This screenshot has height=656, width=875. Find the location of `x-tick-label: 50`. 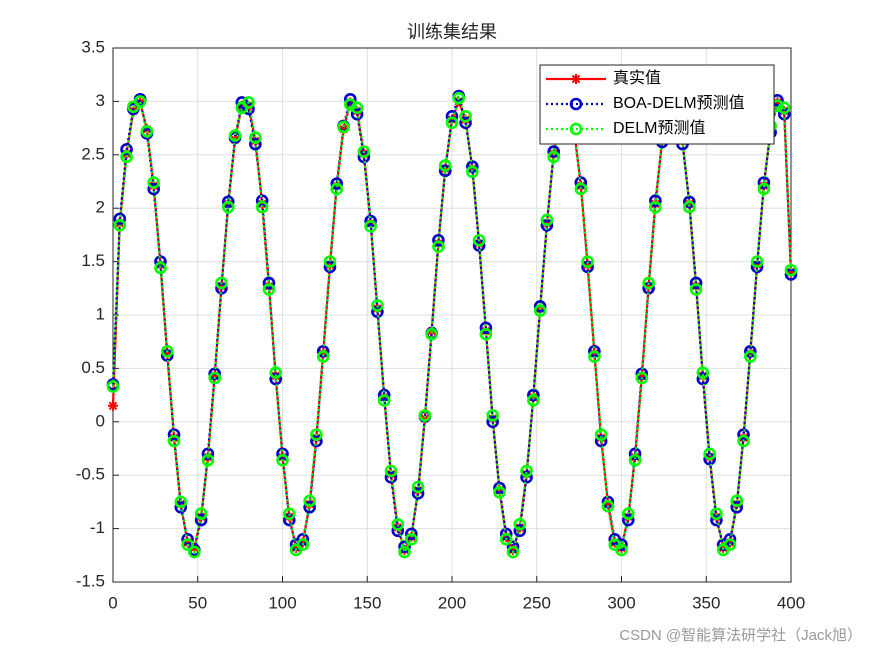

x-tick-label: 50 is located at coordinates (197, 602).